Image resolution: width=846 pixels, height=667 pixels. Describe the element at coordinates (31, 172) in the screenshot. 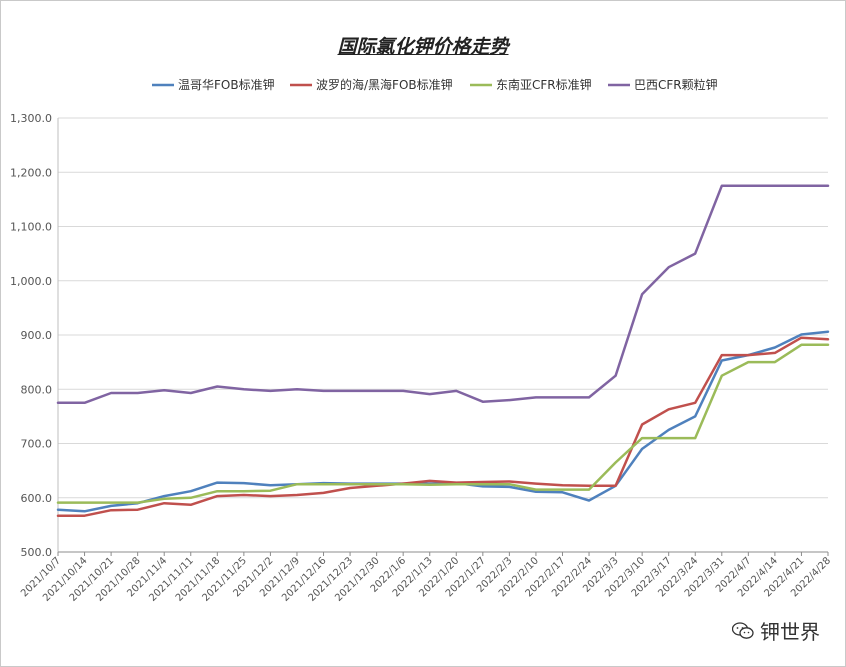

I see `y-tick-label: 1,200.0` at that location.